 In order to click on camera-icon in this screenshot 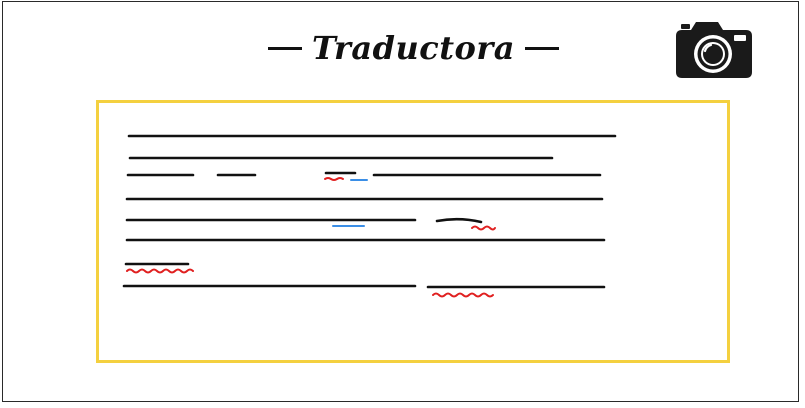, I will do `click(714, 50)`.